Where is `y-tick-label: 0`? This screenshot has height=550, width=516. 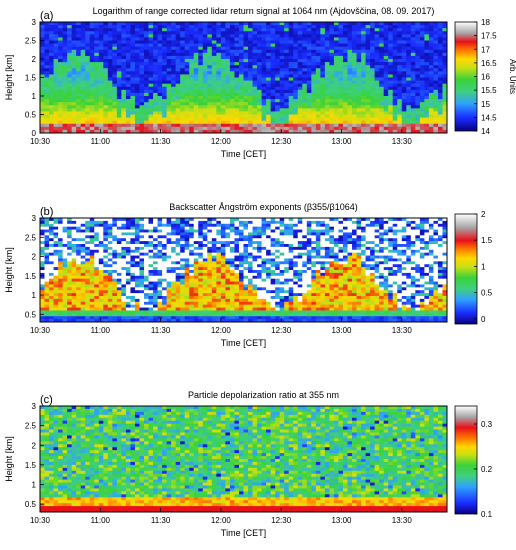 y-tick-label: 0 is located at coordinates (34, 133).